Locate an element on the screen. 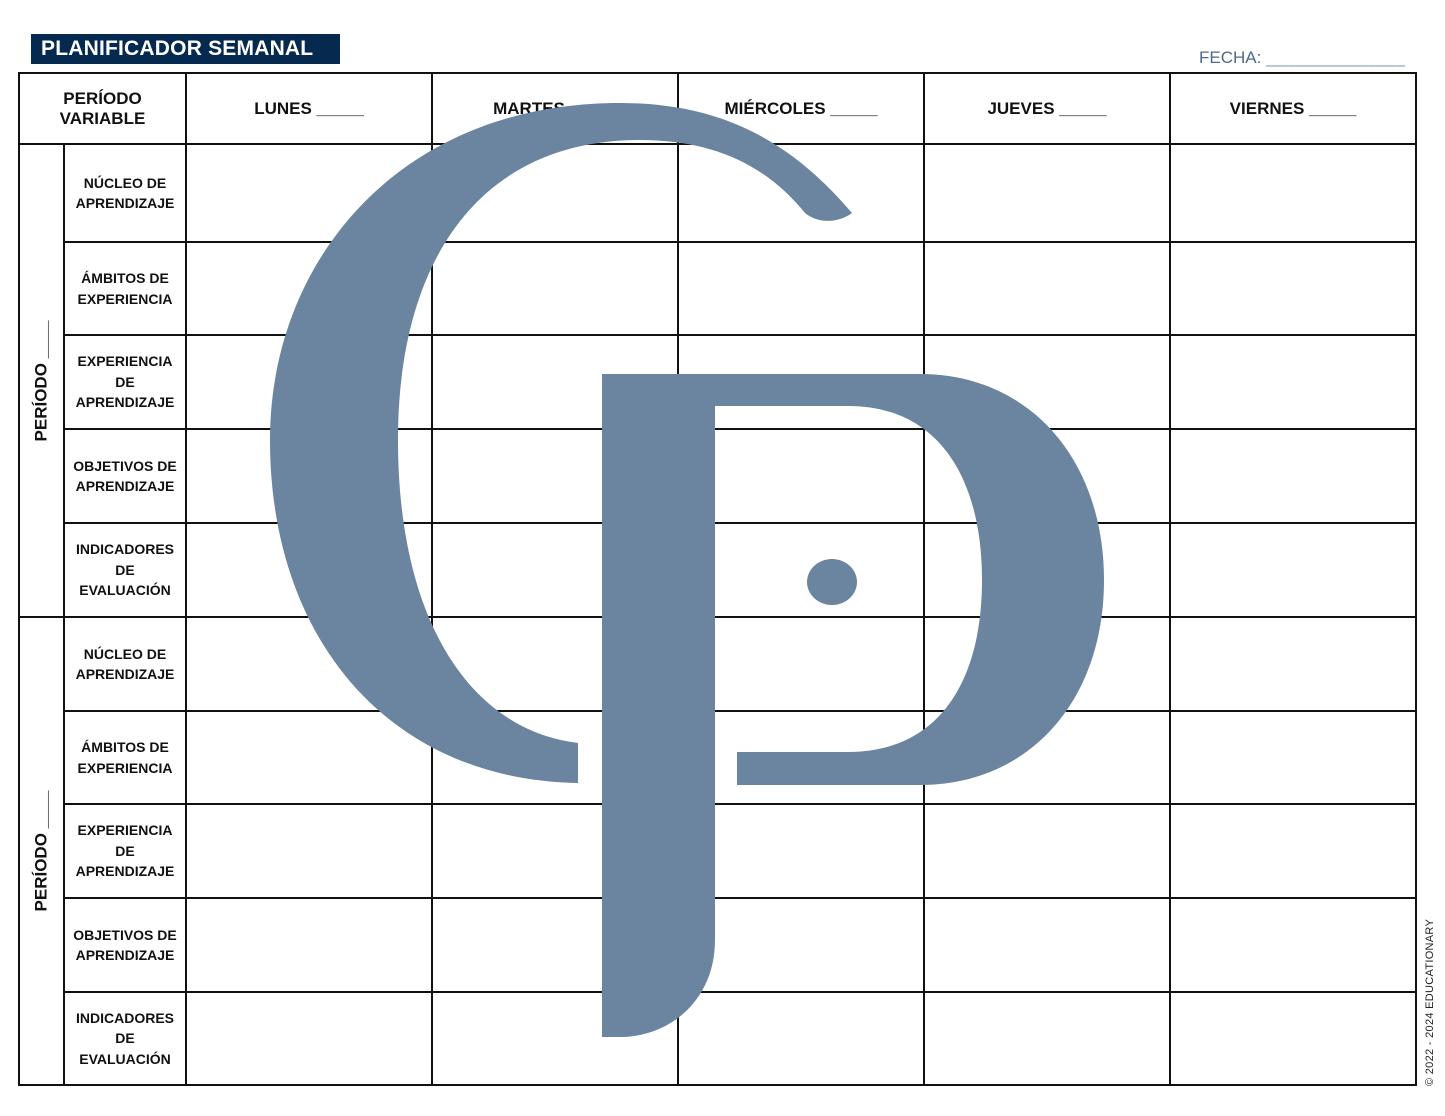  day-header-text: LUNES _____ is located at coordinates (309, 108).